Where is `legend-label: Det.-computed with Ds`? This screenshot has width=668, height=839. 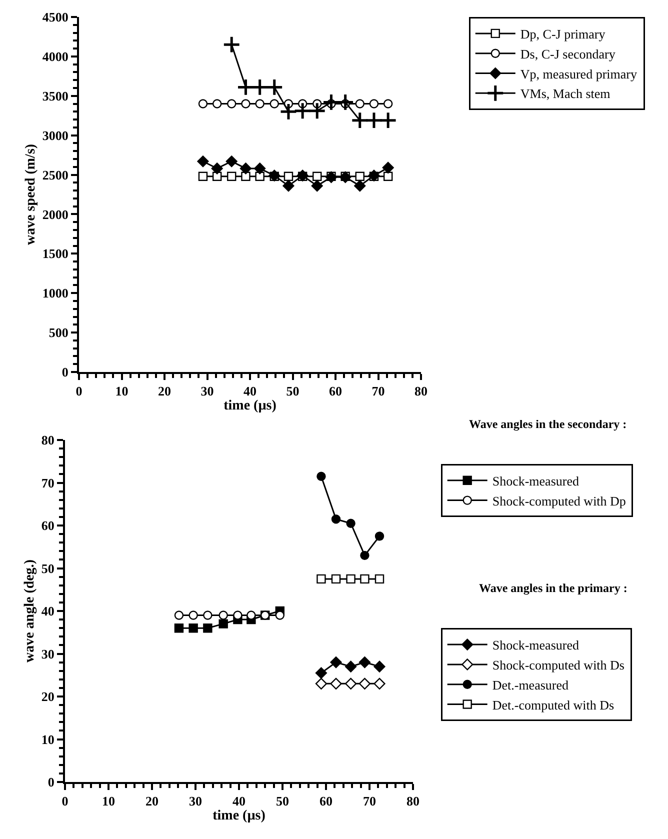
legend-label: Det.-computed with Ds is located at coordinates (553, 704).